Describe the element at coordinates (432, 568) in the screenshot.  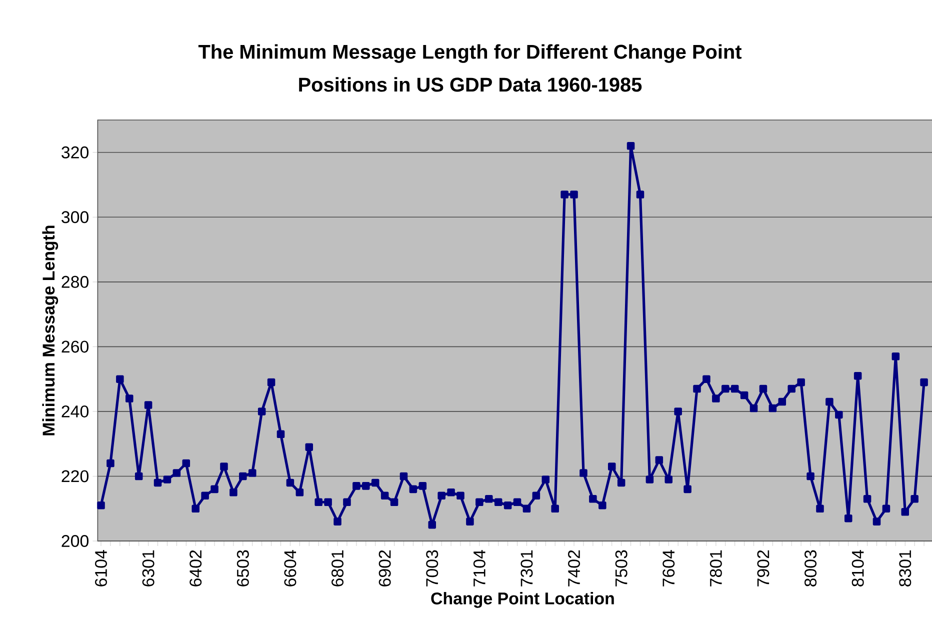
I see `x-tick-label: 7003` at that location.